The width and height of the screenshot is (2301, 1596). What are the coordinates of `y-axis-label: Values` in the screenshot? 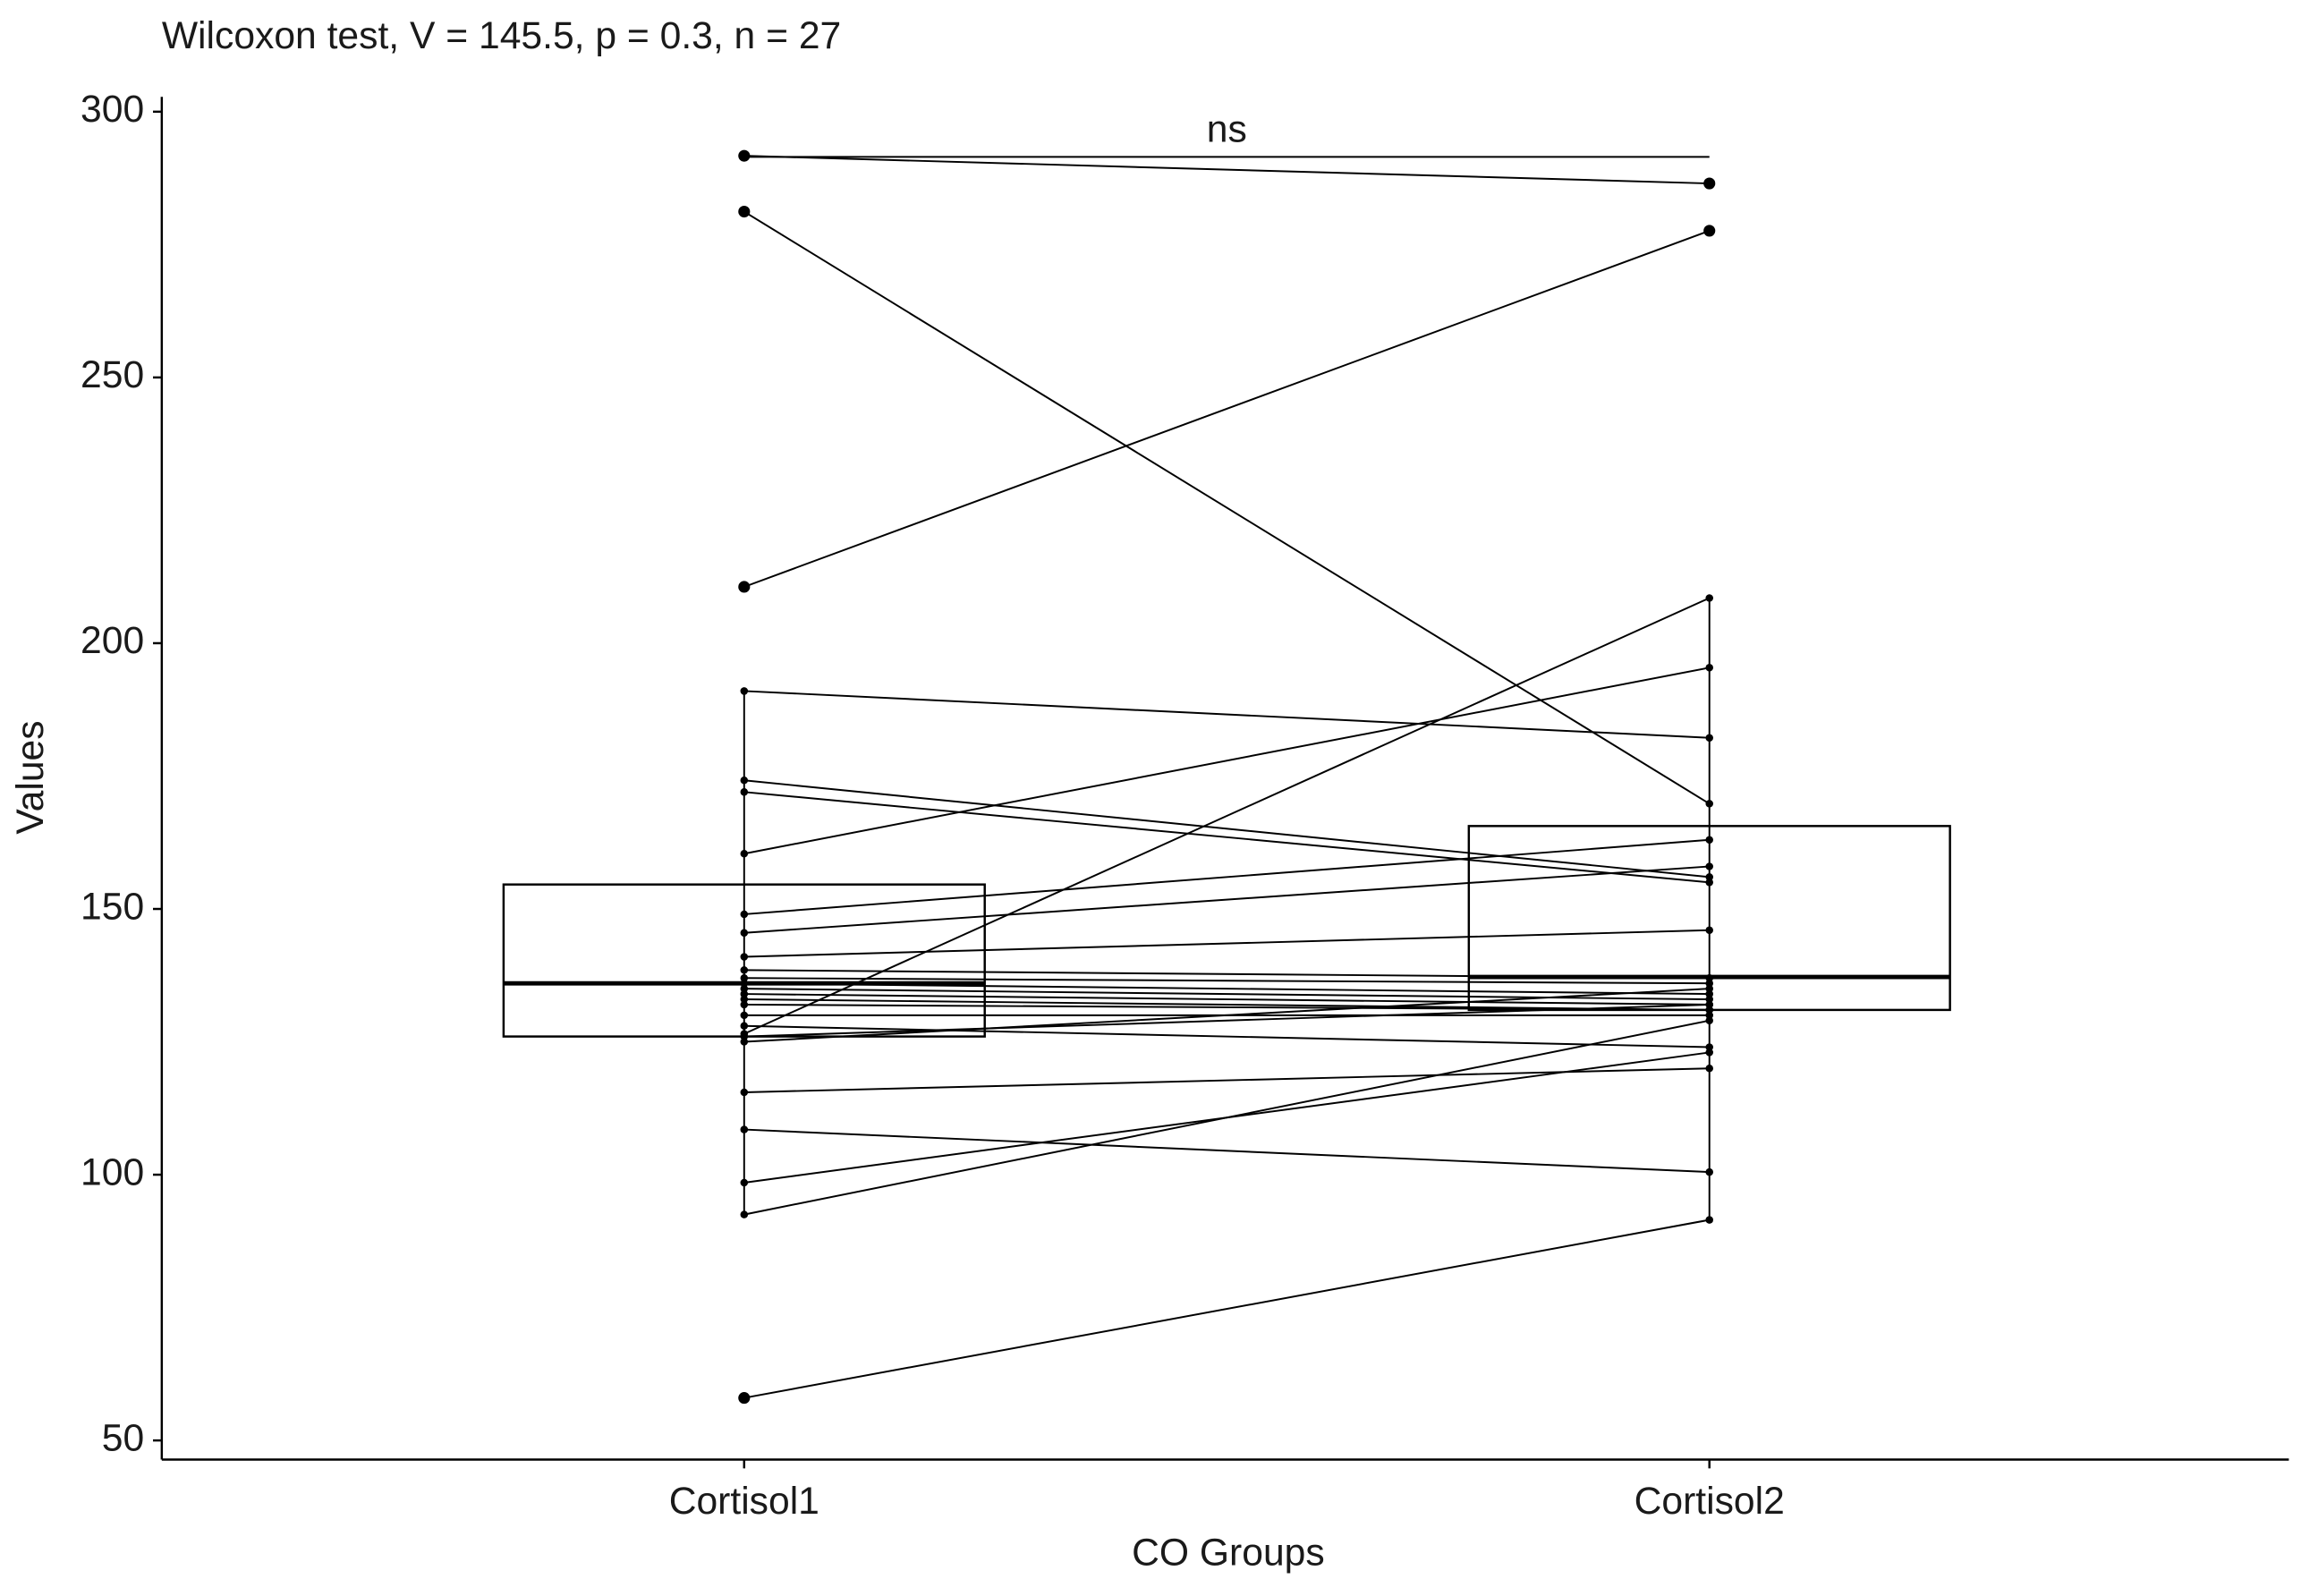 It's located at (30, 777).